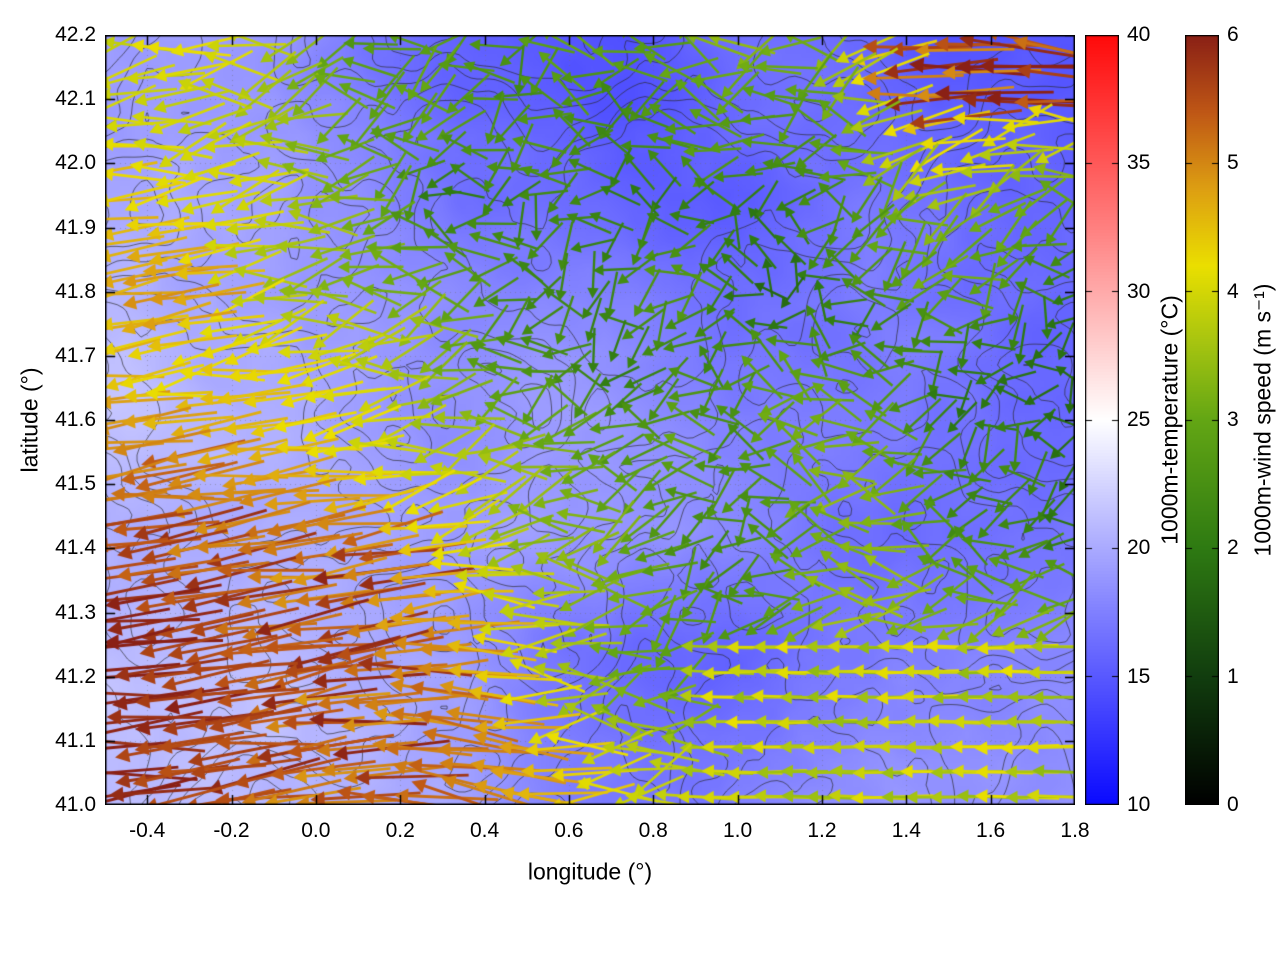 This screenshot has width=1280, height=960. Describe the element at coordinates (75, 291) in the screenshot. I see `y-tick-label: 41.8` at that location.